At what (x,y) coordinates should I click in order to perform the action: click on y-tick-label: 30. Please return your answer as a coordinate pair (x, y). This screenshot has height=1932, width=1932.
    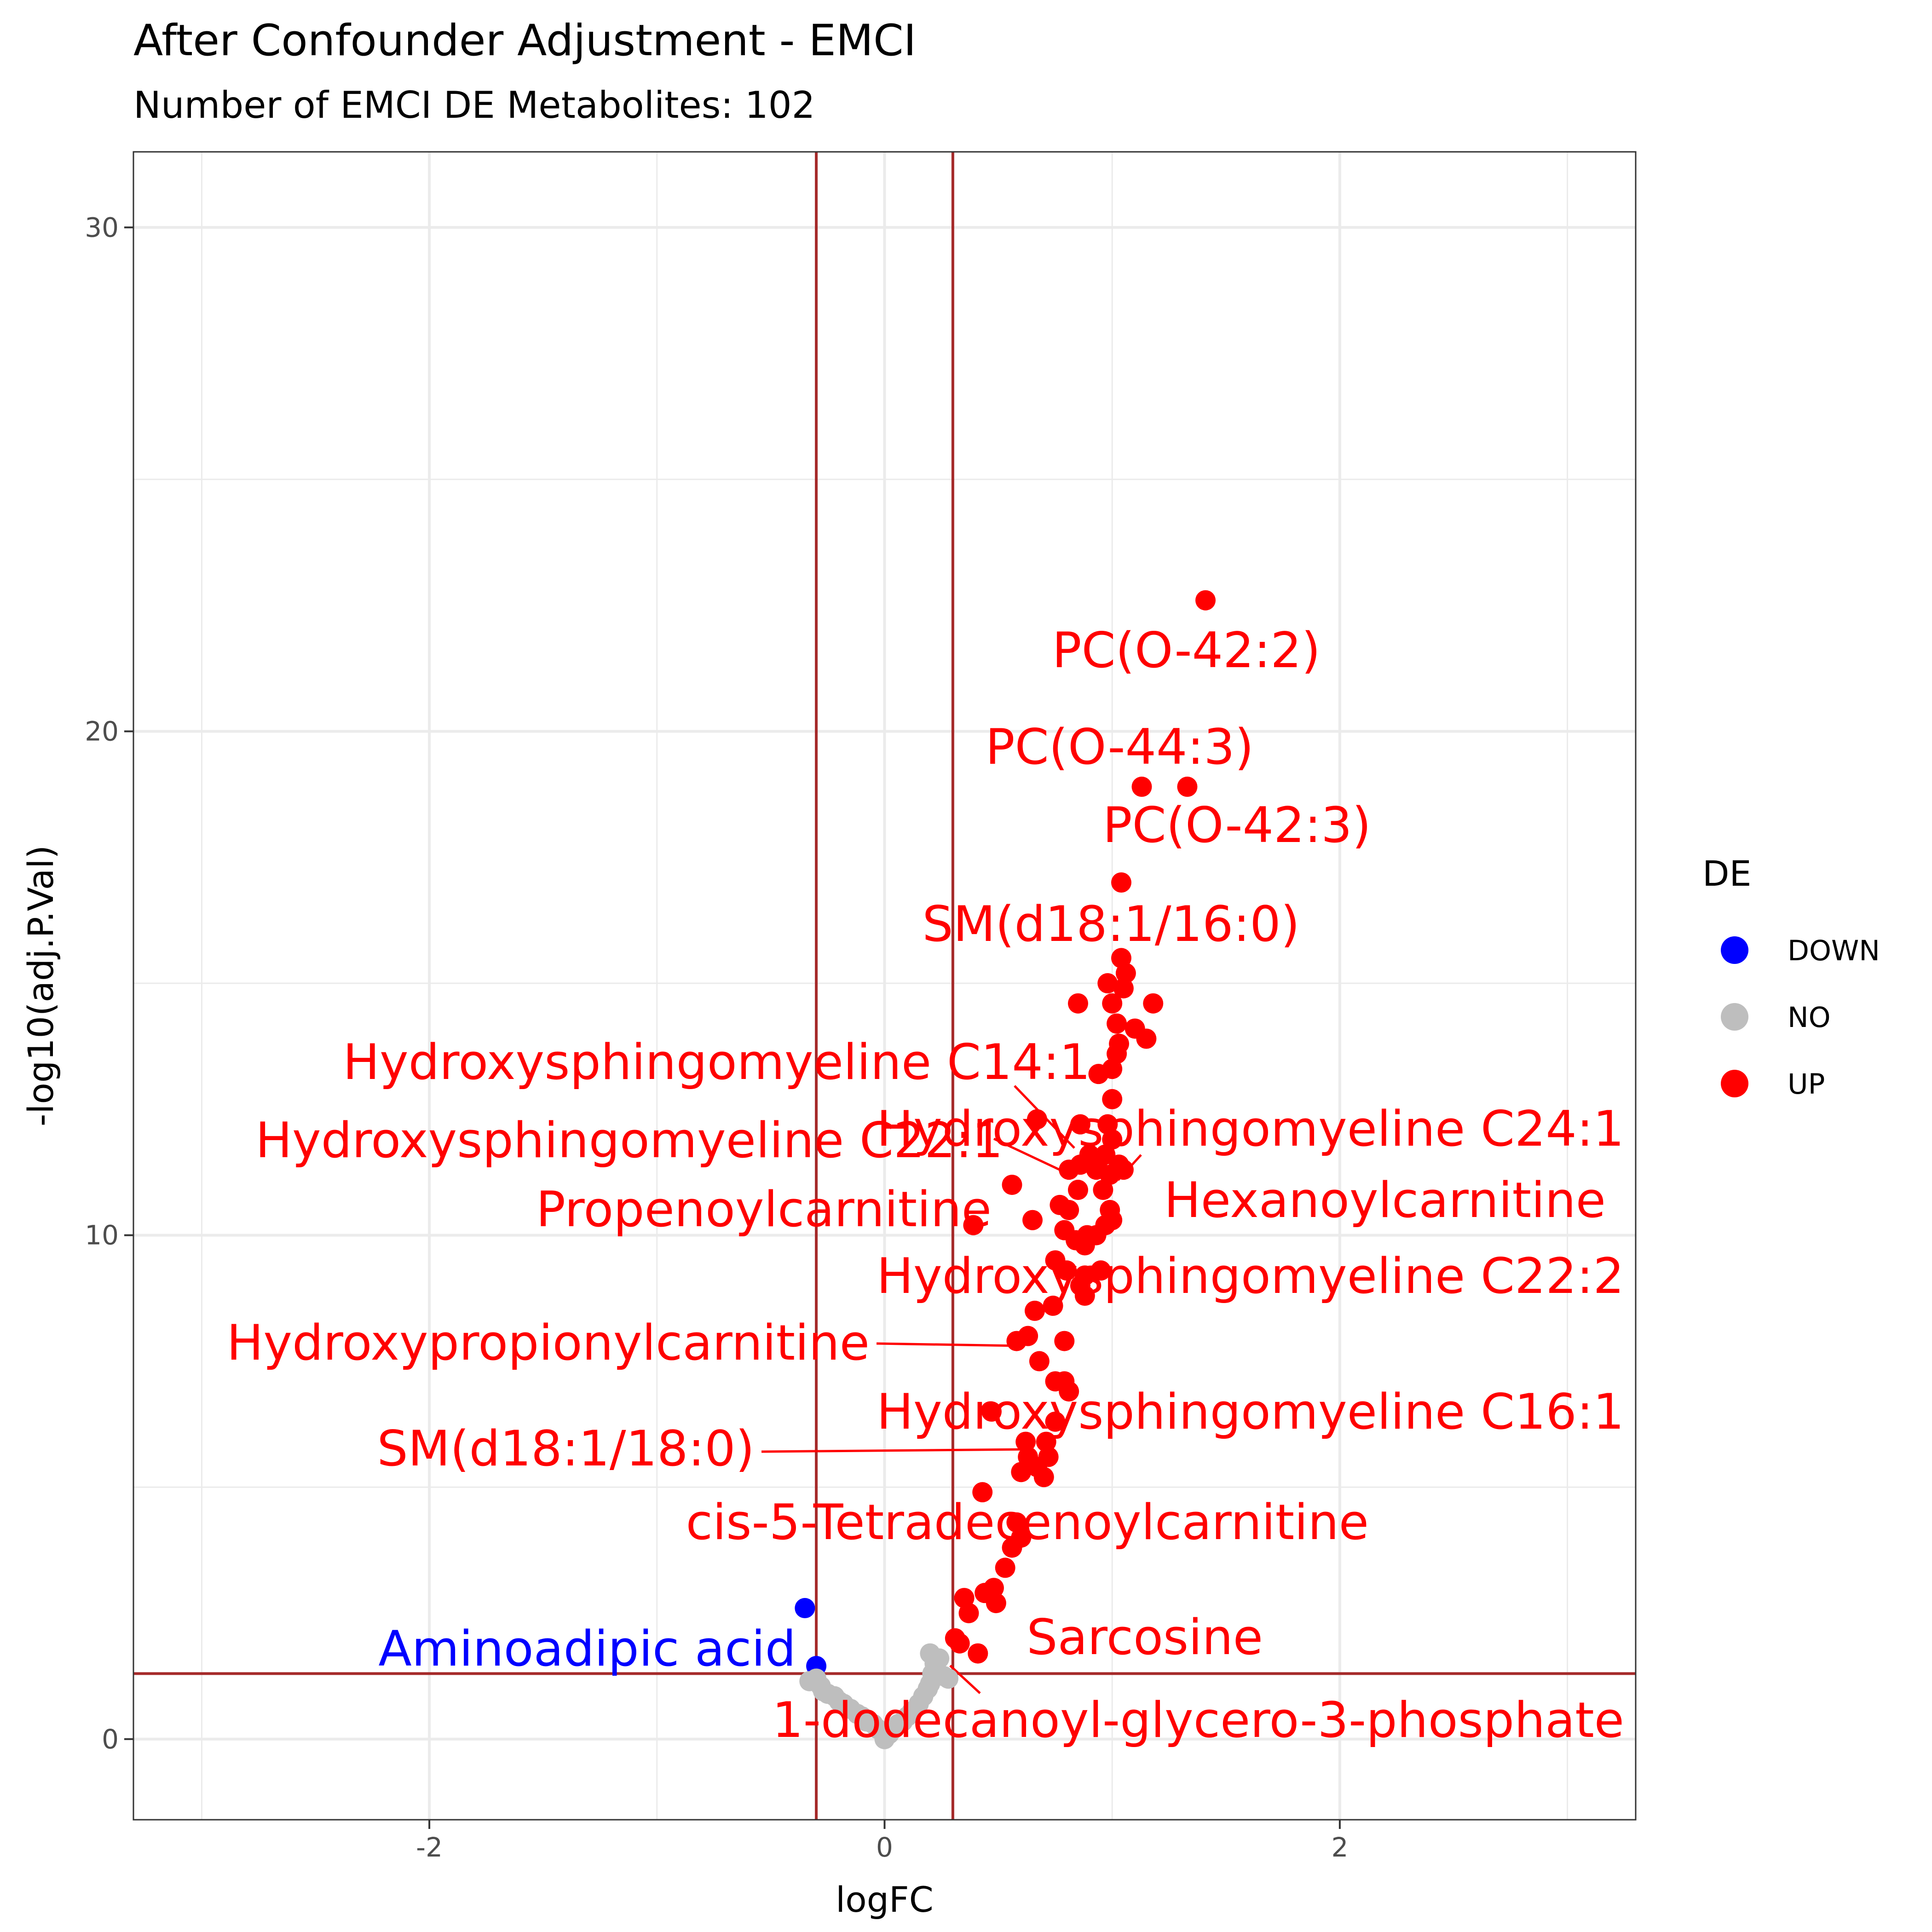
    Looking at the image, I should click on (102, 227).